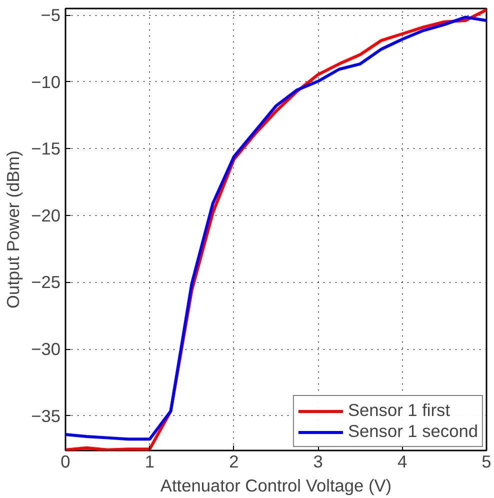  Describe the element at coordinates (13, 229) in the screenshot. I see `y-axis-title: Output Power (dBm)` at that location.